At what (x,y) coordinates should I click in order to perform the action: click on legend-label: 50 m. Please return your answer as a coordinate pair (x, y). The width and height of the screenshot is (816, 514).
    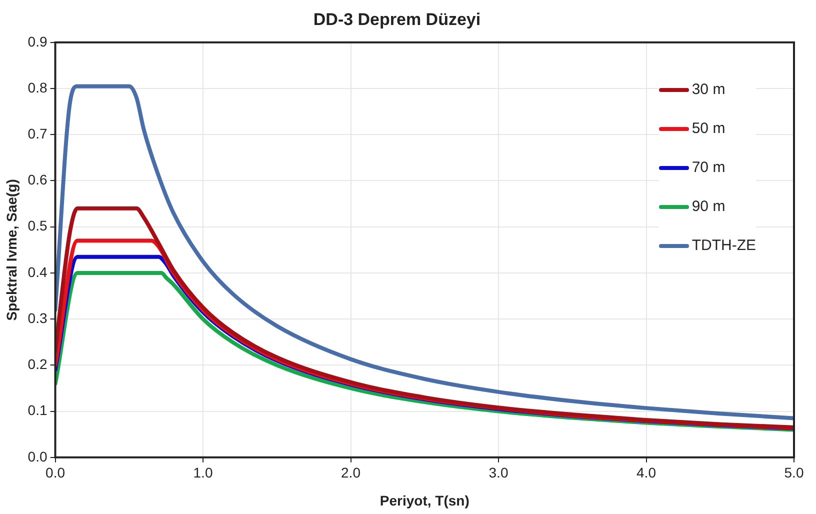
    Looking at the image, I should click on (709, 128).